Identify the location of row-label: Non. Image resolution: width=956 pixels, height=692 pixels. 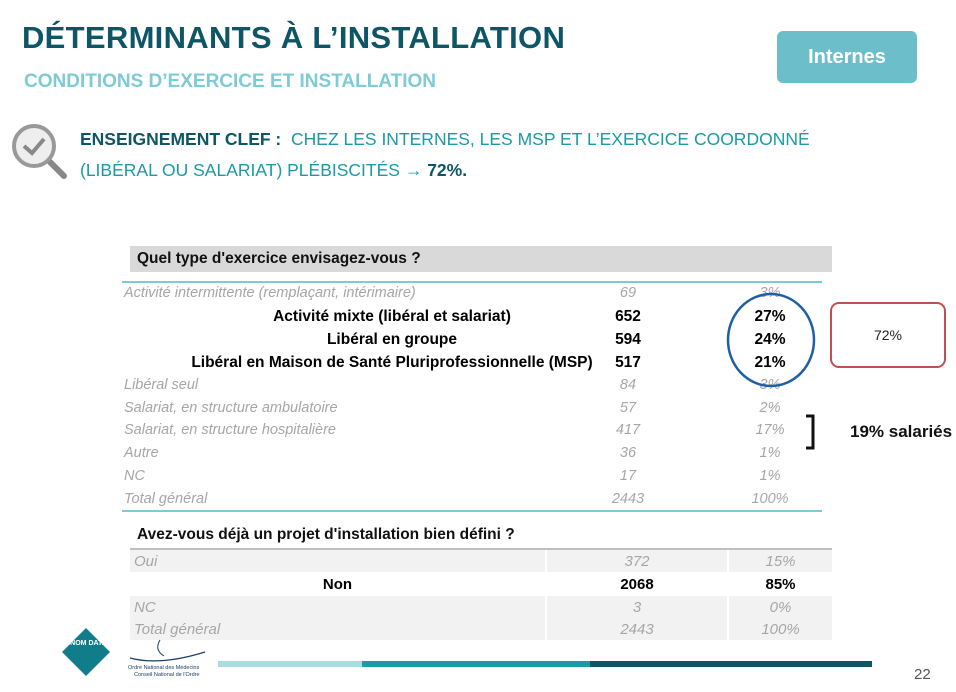
(337, 584).